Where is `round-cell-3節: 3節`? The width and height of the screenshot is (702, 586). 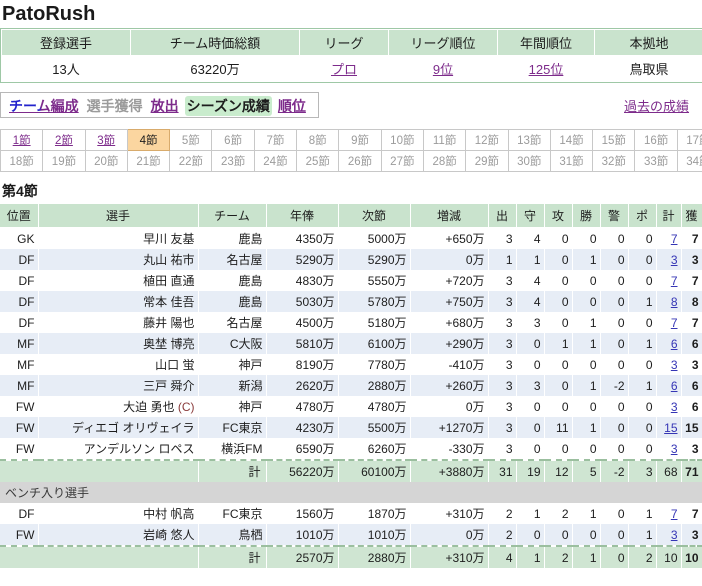
round-cell-3節: 3節 is located at coordinates (106, 140).